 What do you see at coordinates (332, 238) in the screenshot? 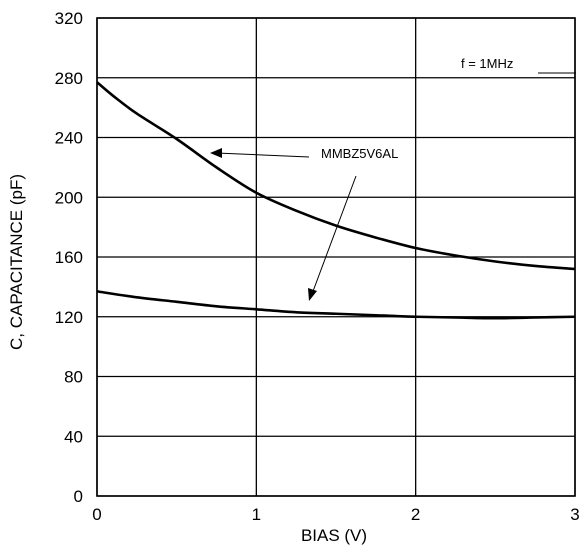
I see `device-arrow-lower` at bounding box center [332, 238].